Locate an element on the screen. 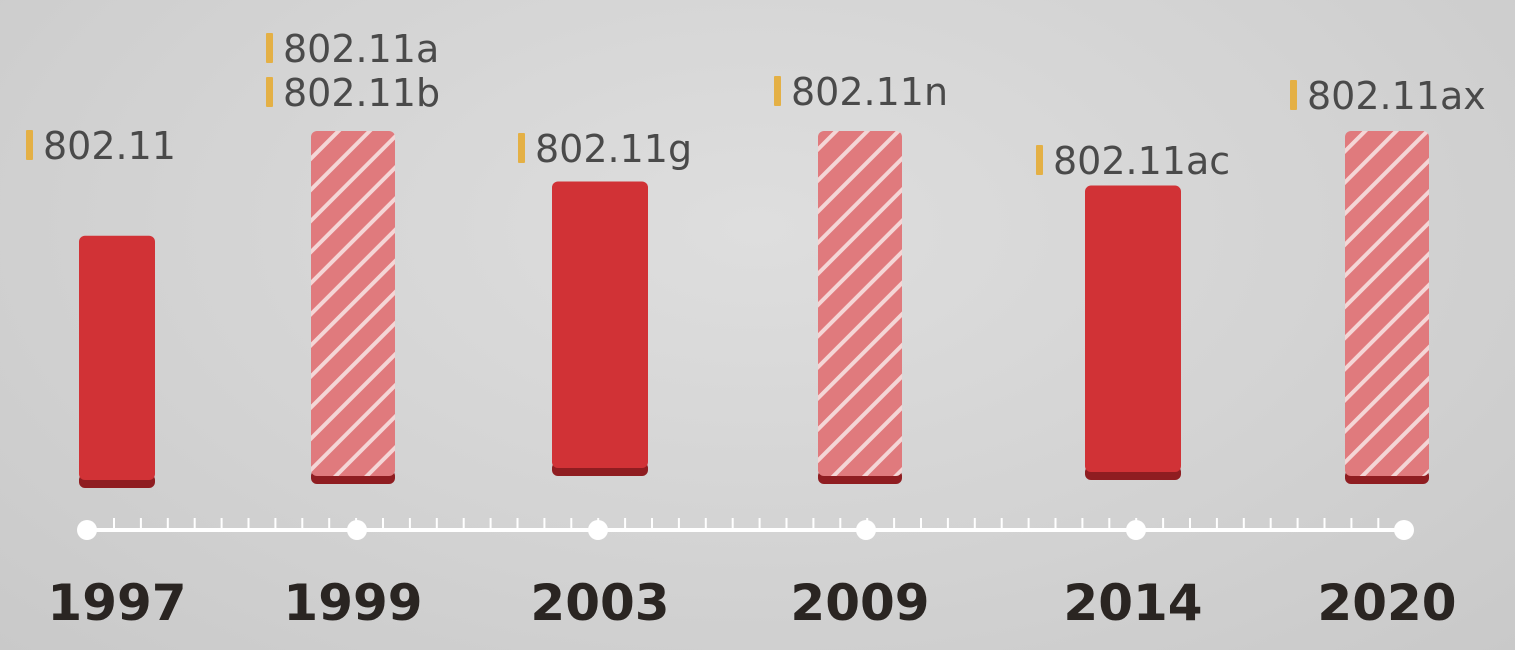 This screenshot has height=650, width=1515. bar-2020 is located at coordinates (1387, 303).